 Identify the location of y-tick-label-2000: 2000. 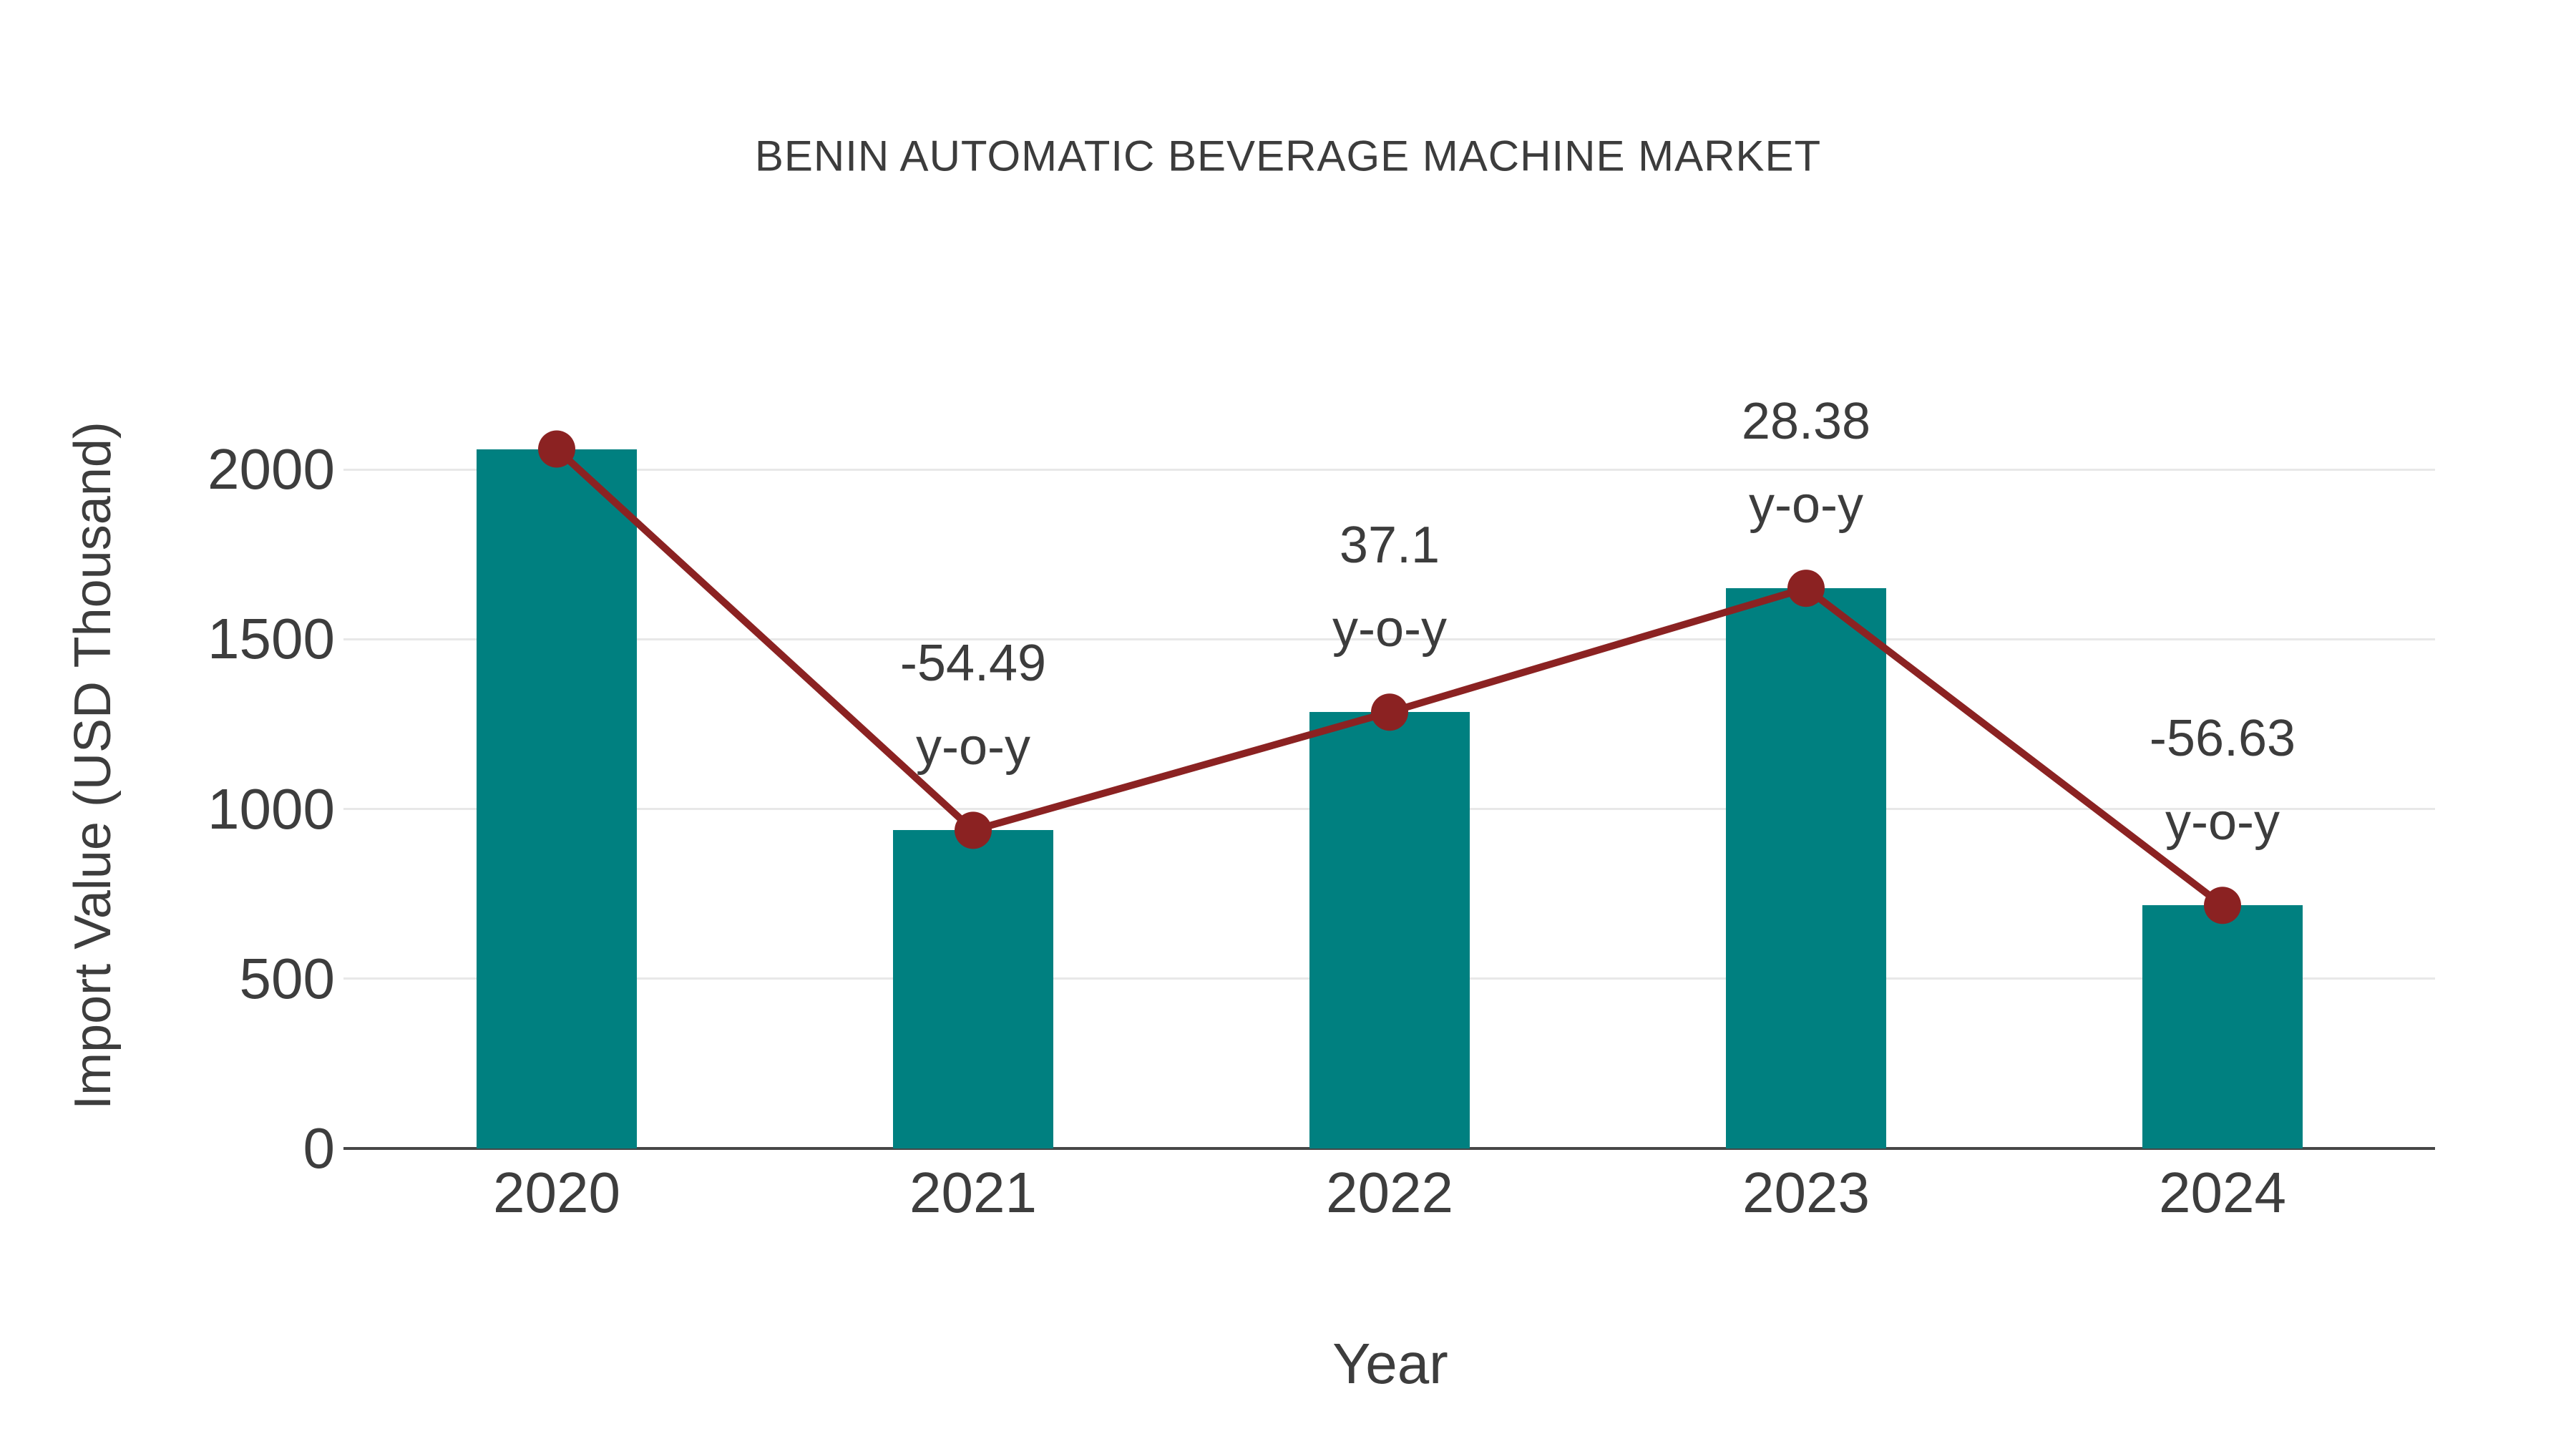
(271, 469).